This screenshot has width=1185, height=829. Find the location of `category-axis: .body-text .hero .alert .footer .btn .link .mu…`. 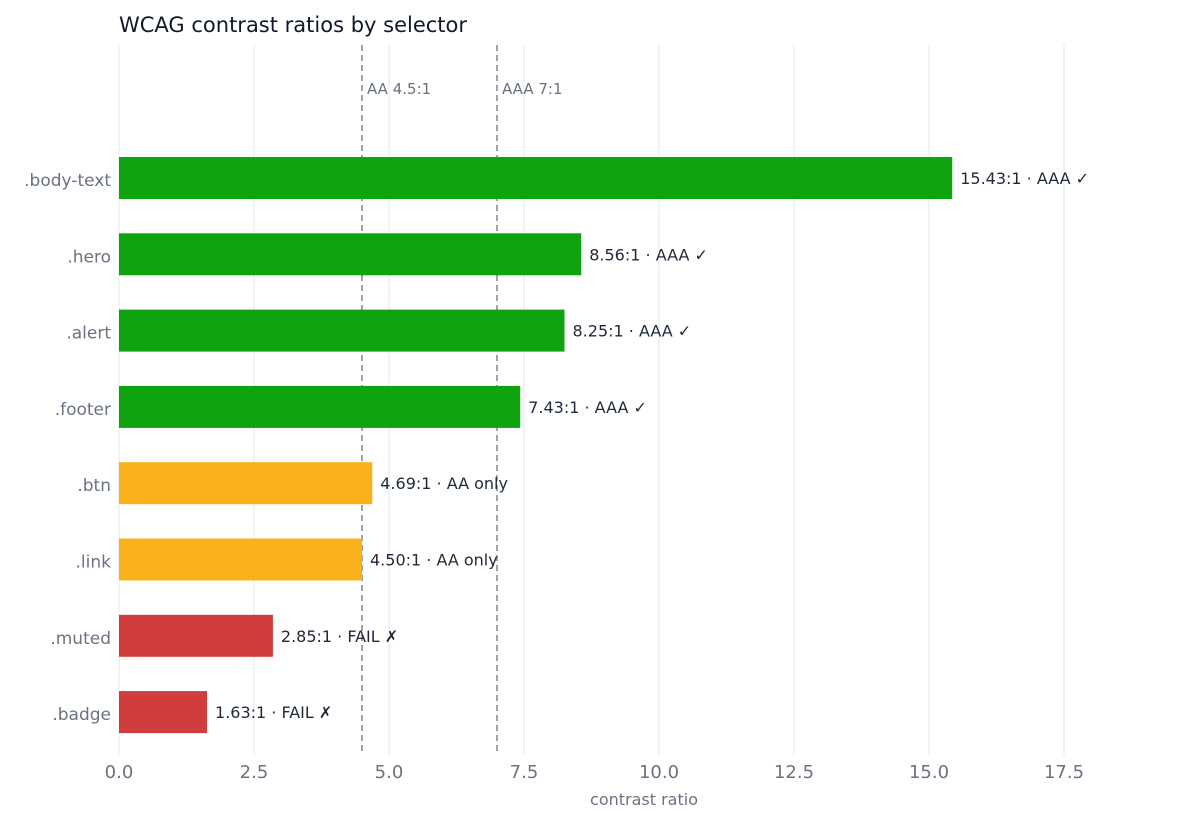

category-axis: .body-text .hero .alert .footer .btn .link .mu… is located at coordinates (67, 448).